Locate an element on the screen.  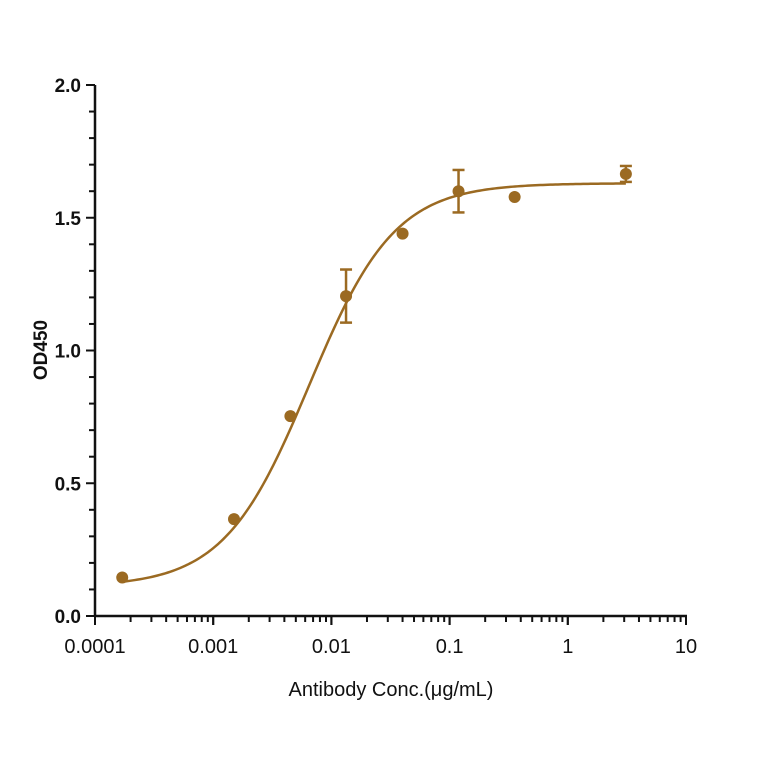
y-tick-label: 2.0 is located at coordinates (68, 86).